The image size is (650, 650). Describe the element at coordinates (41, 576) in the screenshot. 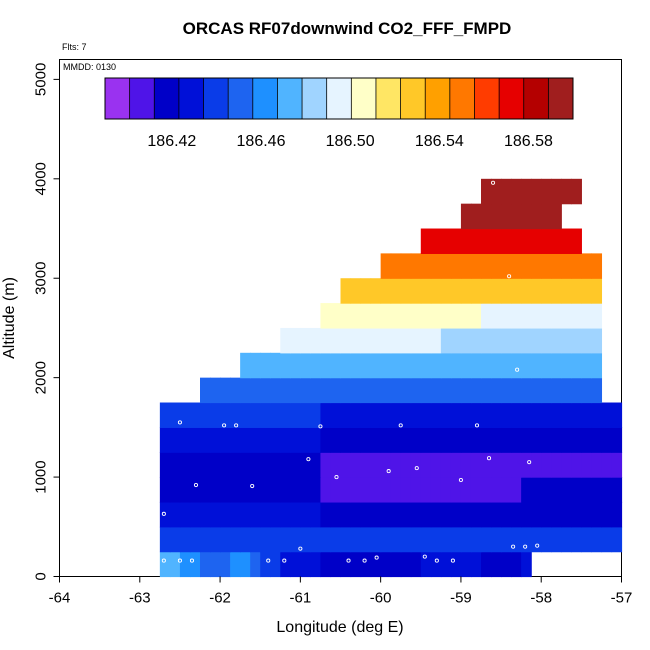

I see `y-tick-label: 0` at that location.